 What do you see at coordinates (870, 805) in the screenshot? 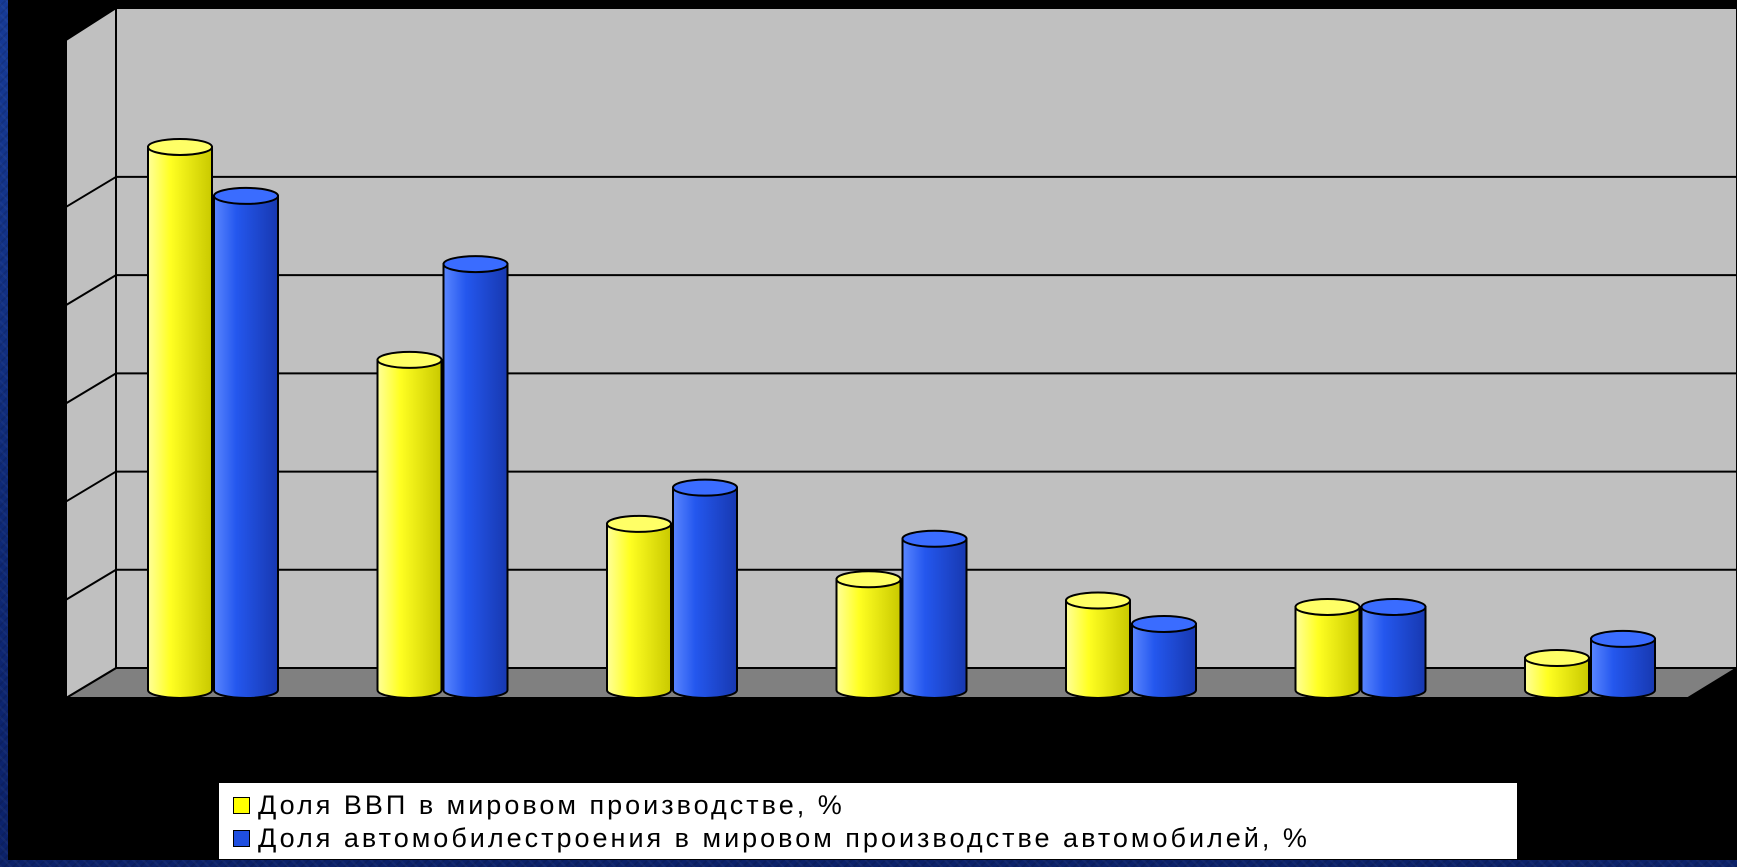
I see `legend-entry-gdp: Доля ВВП в мировом производстве, %` at bounding box center [870, 805].